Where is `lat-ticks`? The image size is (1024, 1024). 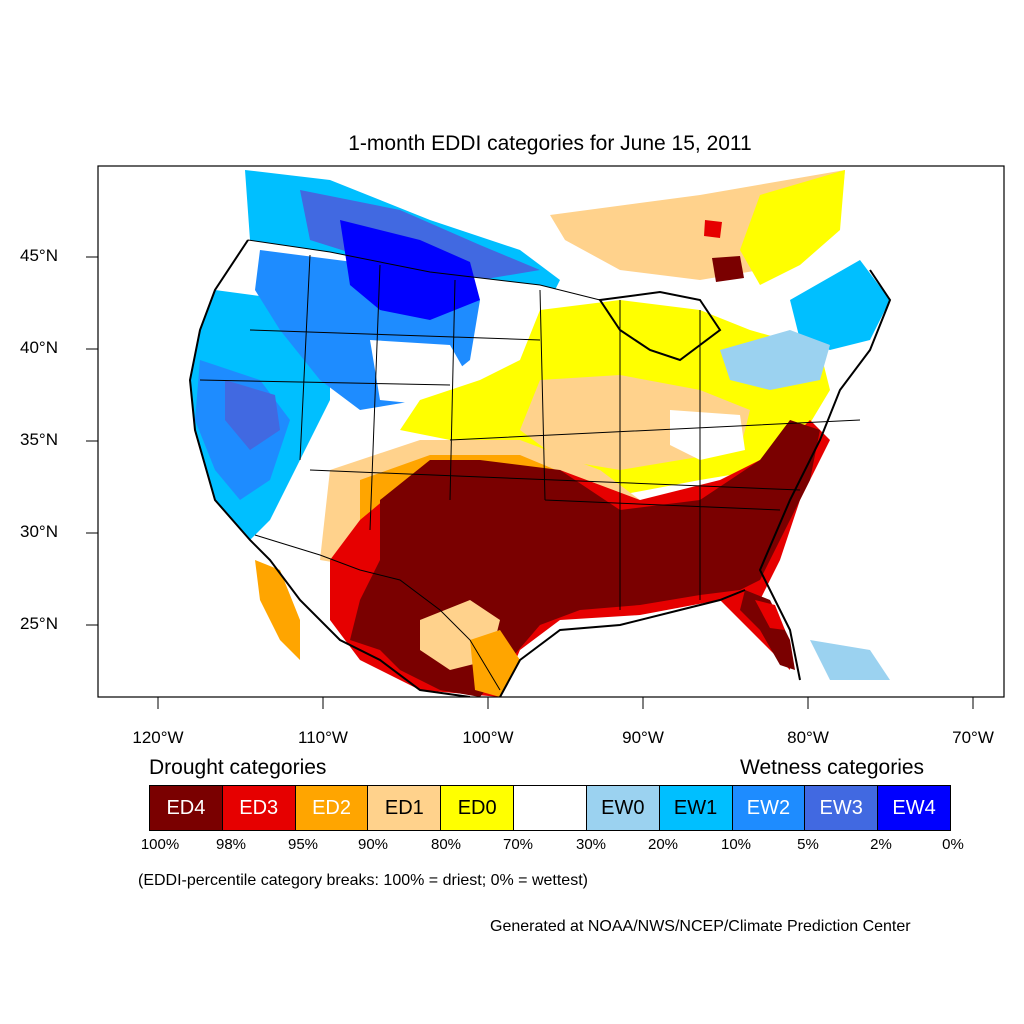 lat-ticks is located at coordinates (92, 441).